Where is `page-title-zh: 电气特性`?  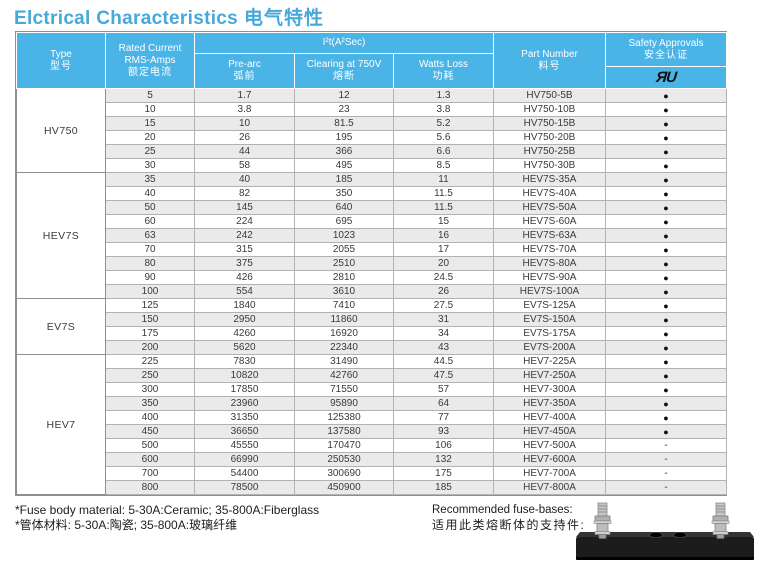 page-title-zh: 电气特性 is located at coordinates (284, 18).